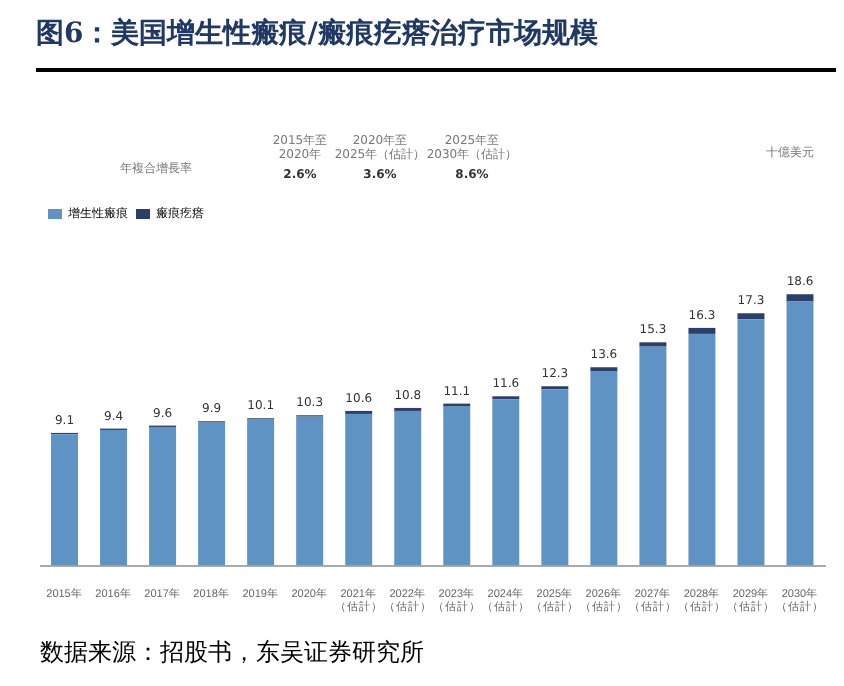 This screenshot has width=844, height=686. Describe the element at coordinates (317, 34) in the screenshot. I see `chart-title: 图6：美国增生性瘢痕/瘢痕疙瘩治疗市场规模` at that location.